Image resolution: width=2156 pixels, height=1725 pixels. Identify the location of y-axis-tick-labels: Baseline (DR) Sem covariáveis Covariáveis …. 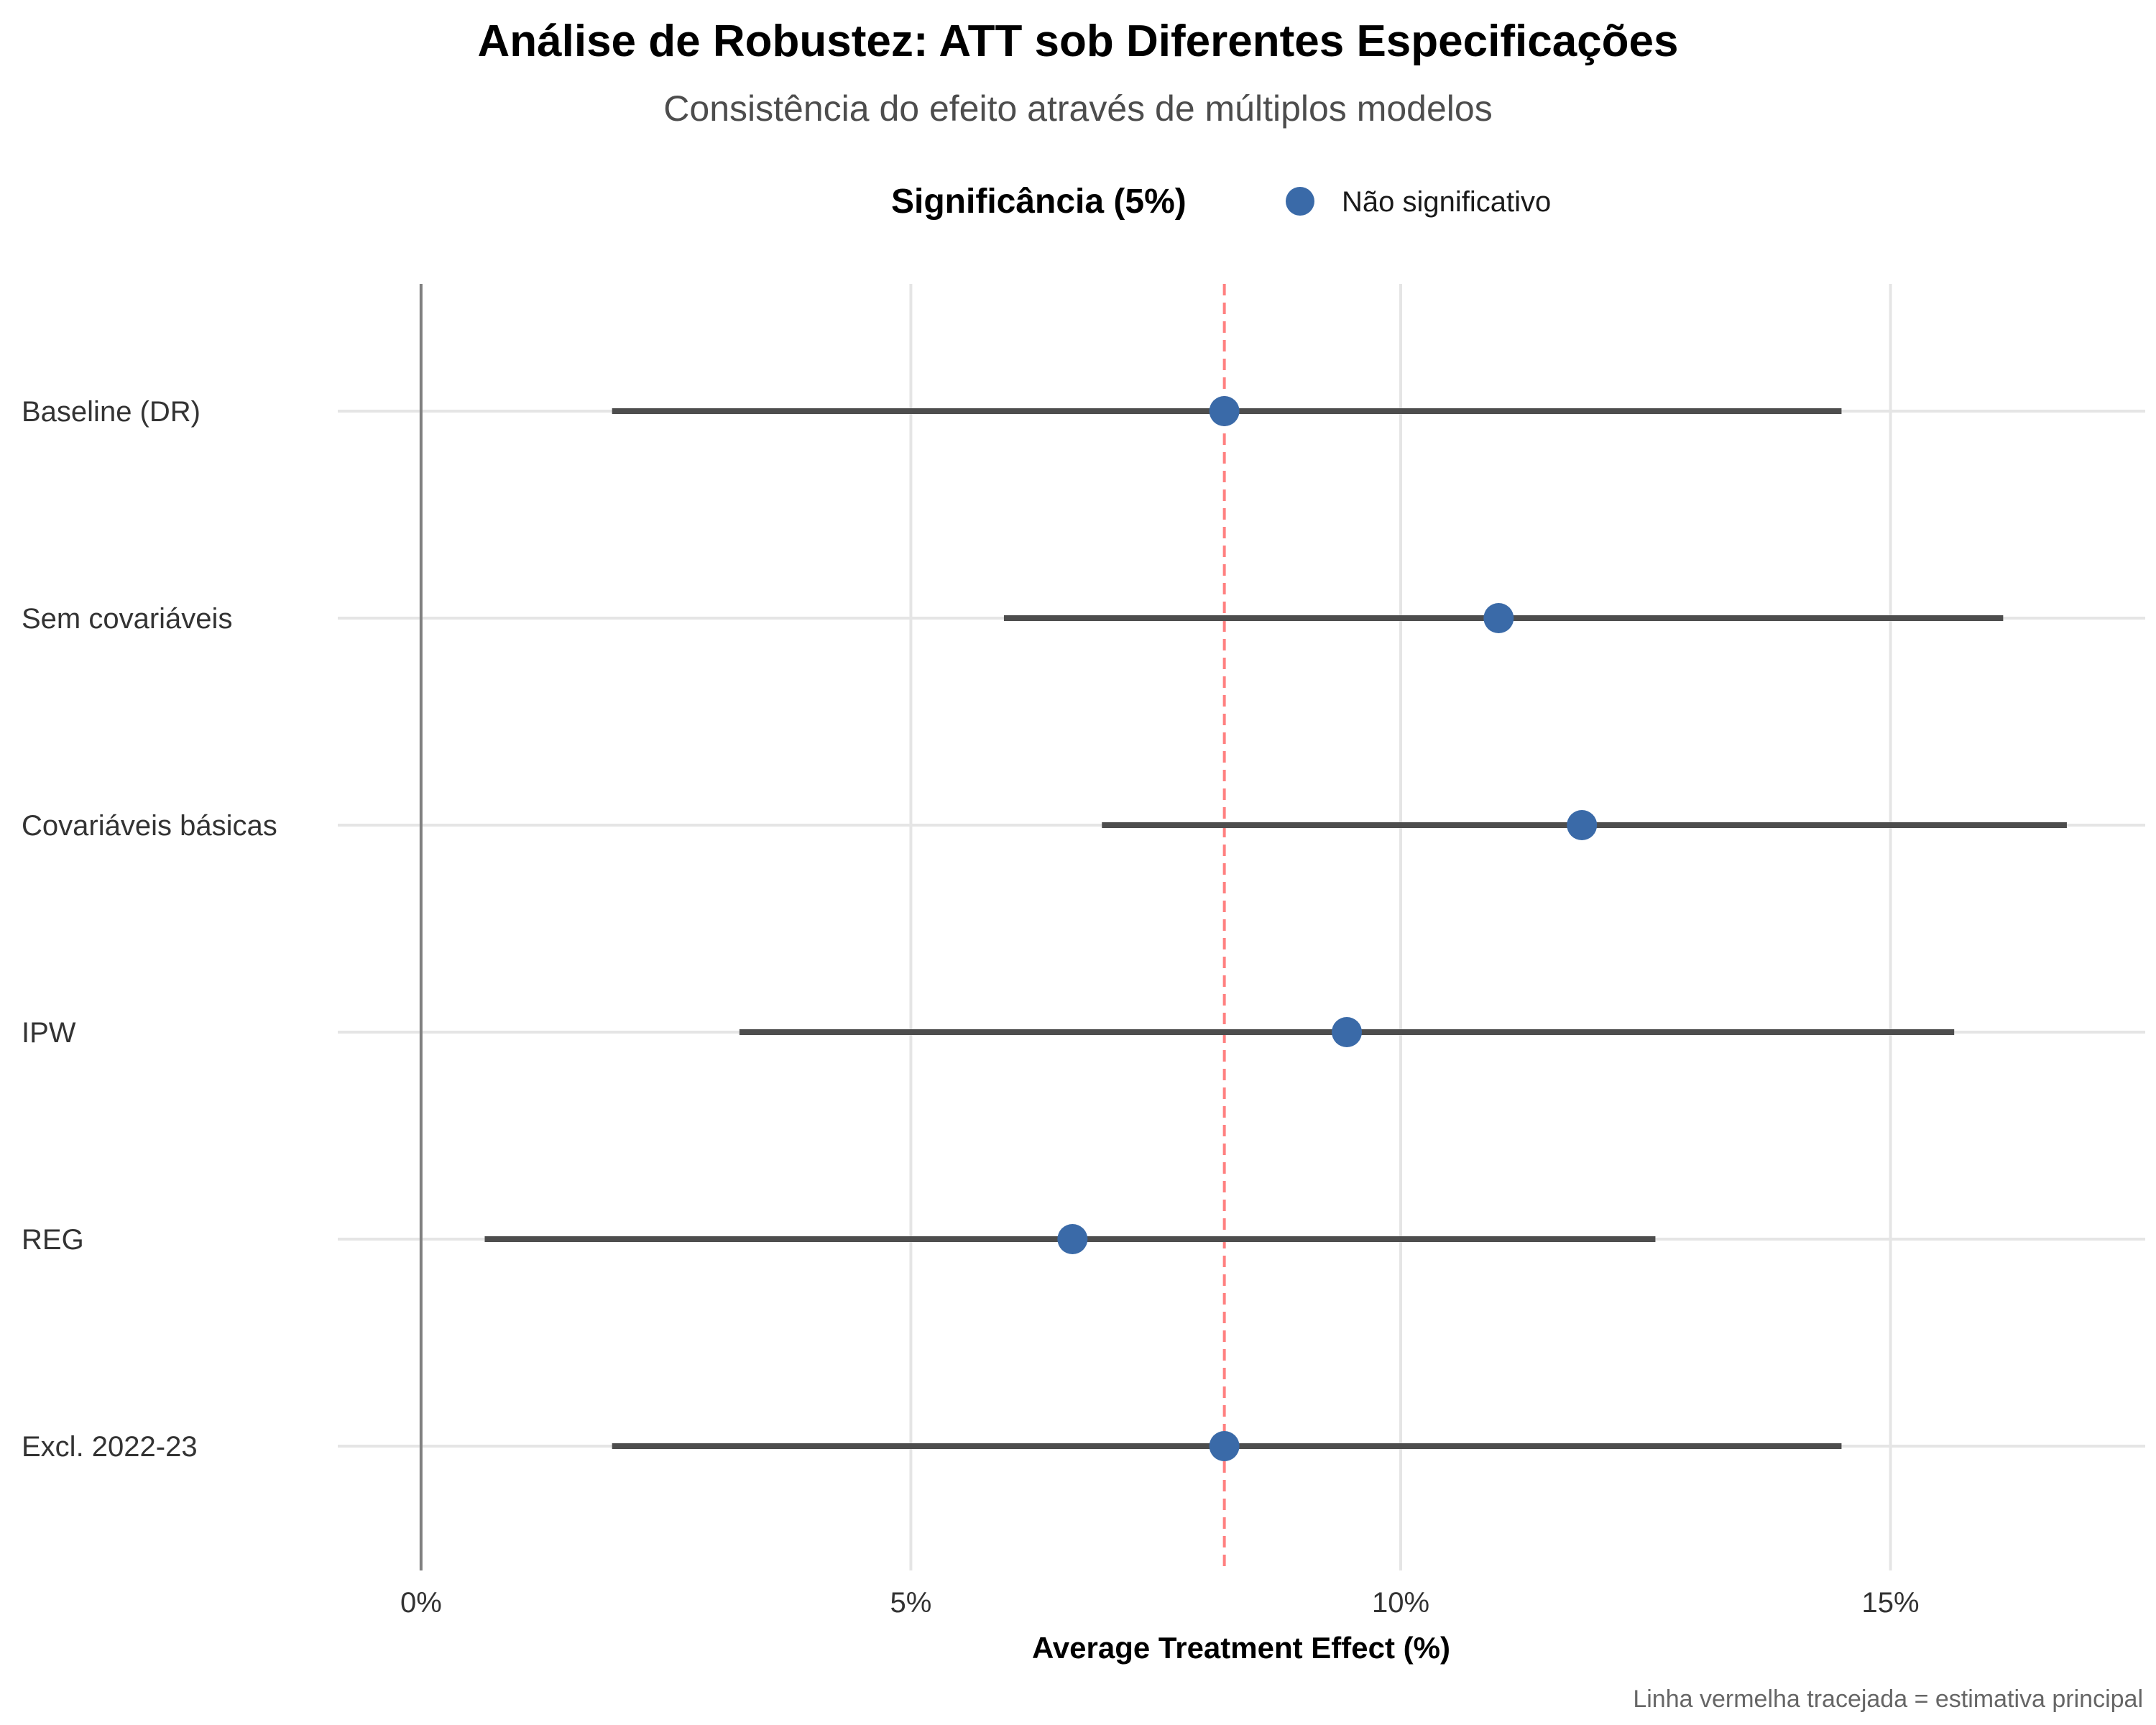
(149, 929).